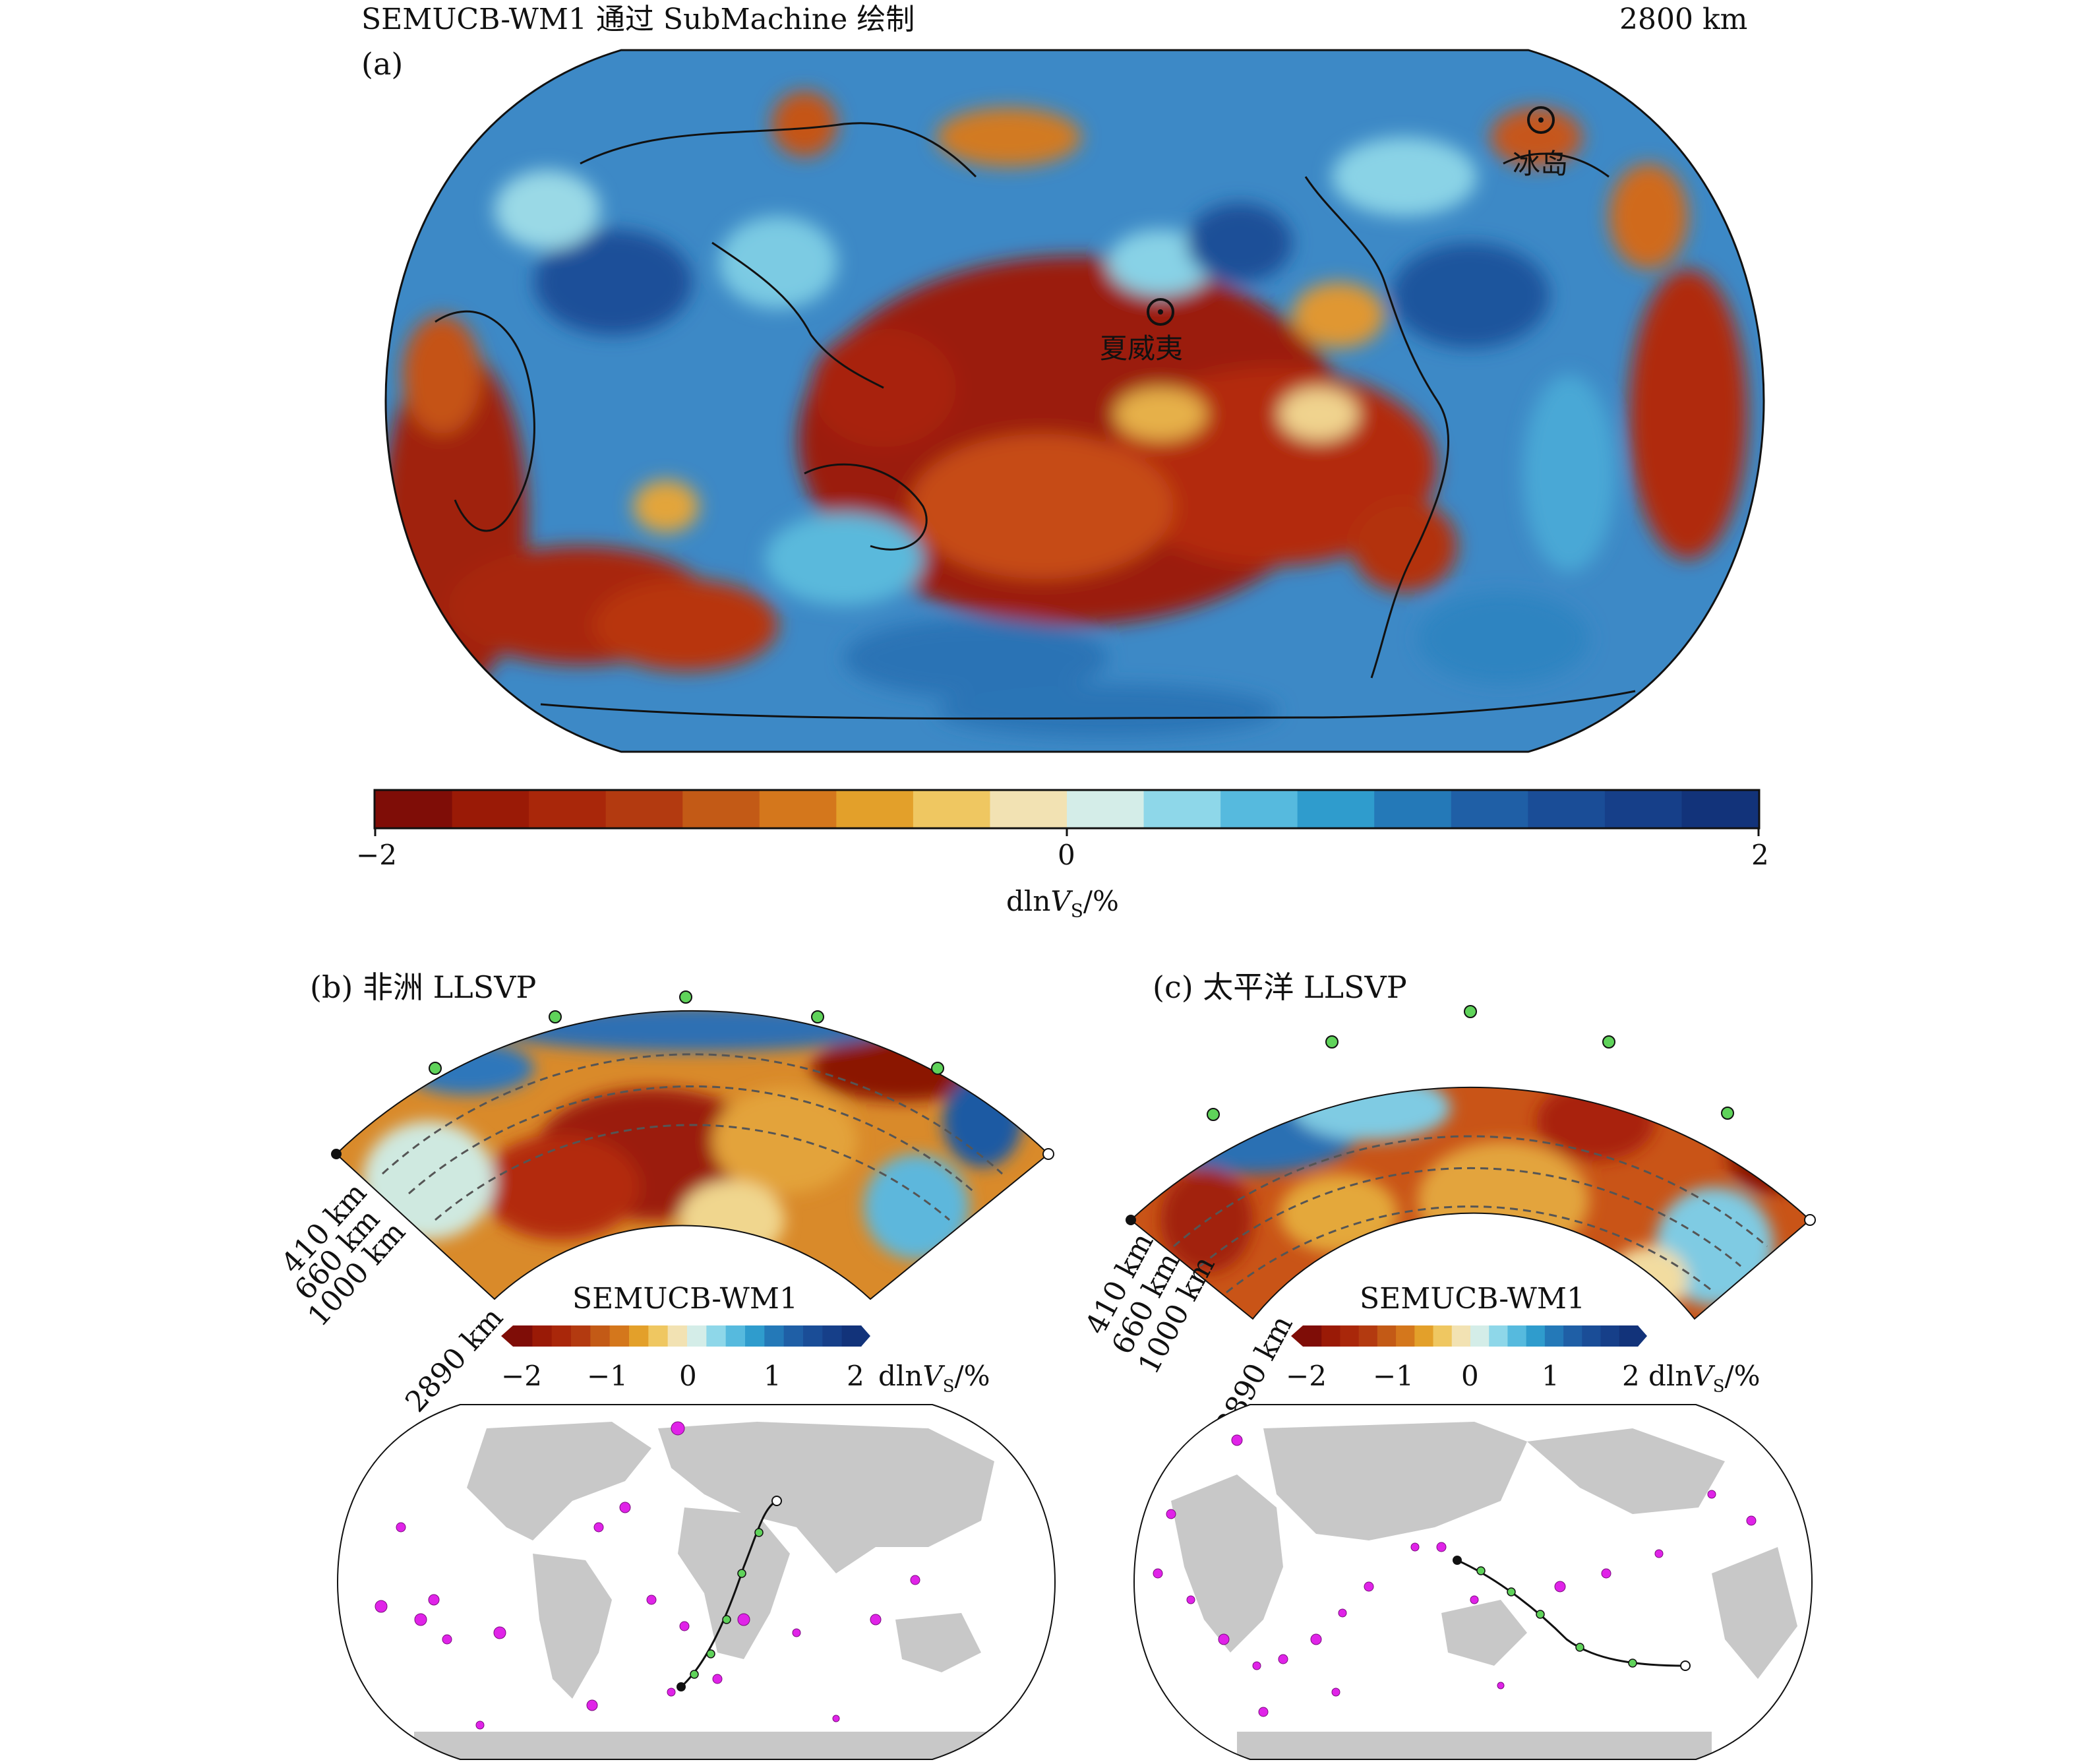  What do you see at coordinates (1160, 312) in the screenshot?
I see `hawaii-marker` at bounding box center [1160, 312].